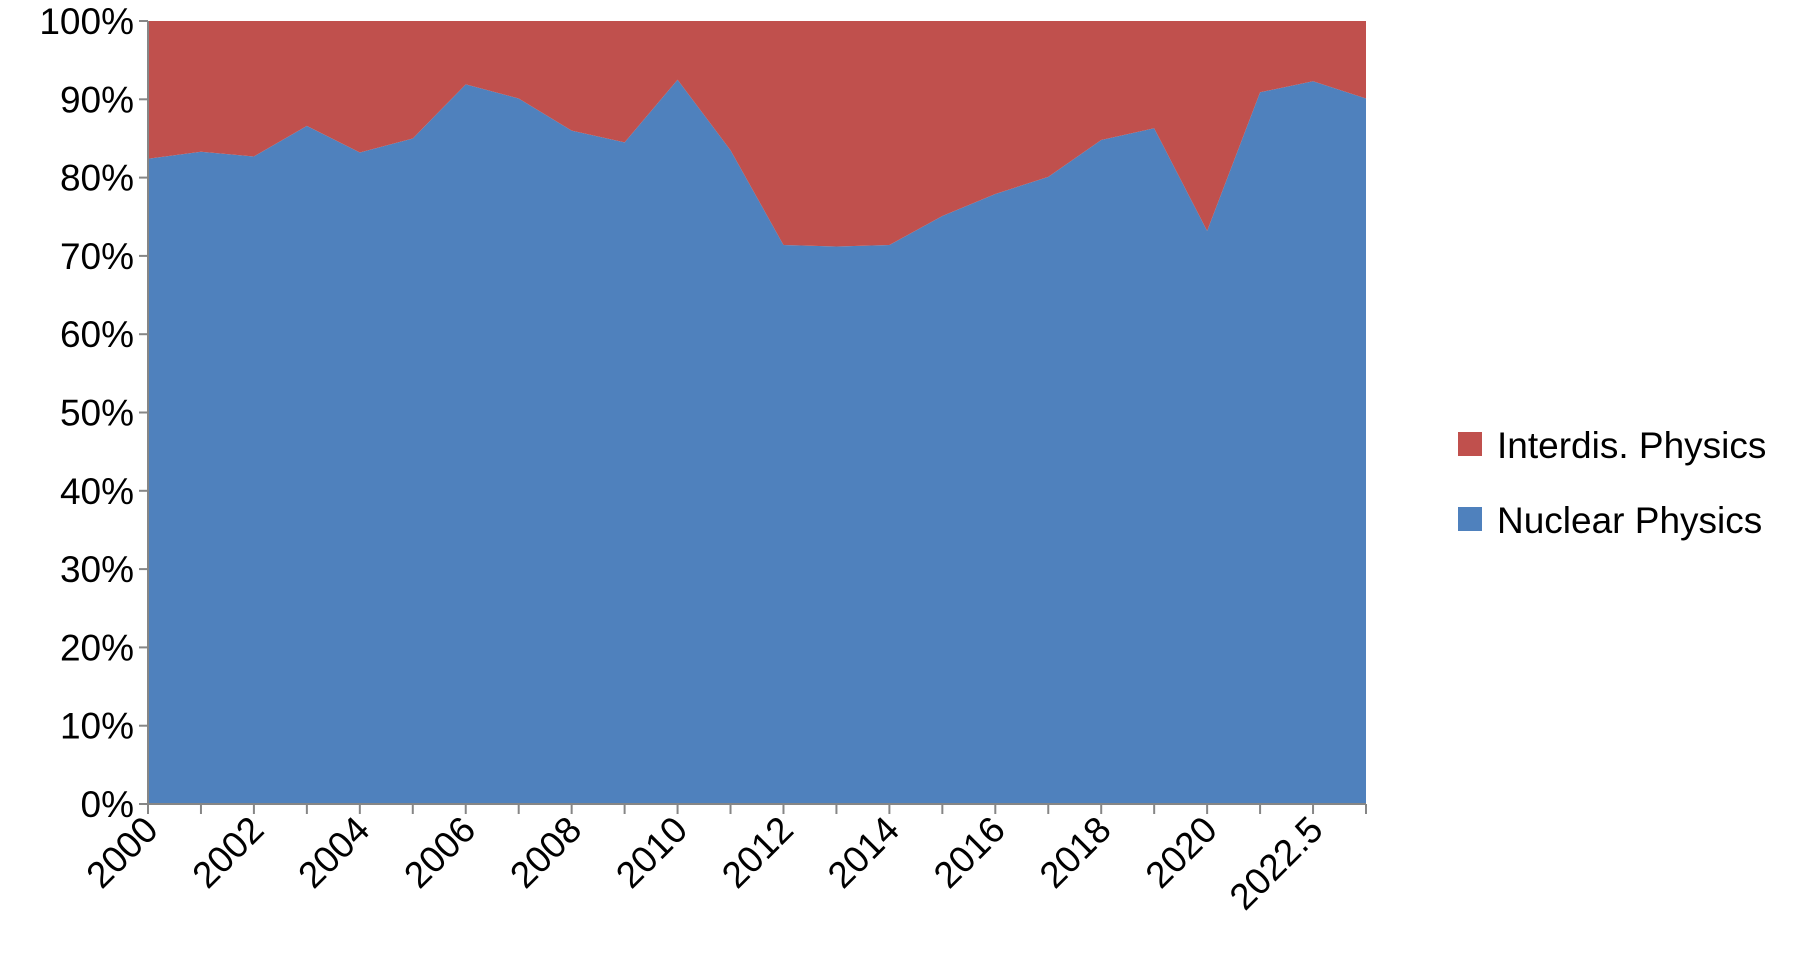 This screenshot has width=1811, height=962. Describe the element at coordinates (757, 852) in the screenshot. I see `x-tick-label: 2012` at that location.